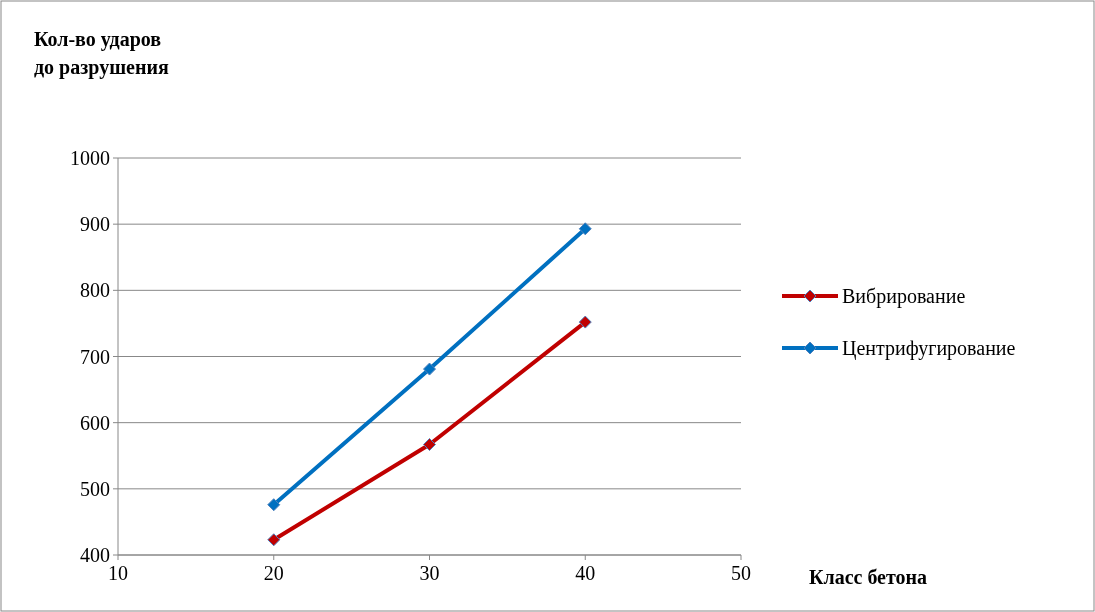 The height and width of the screenshot is (612, 1095). What do you see at coordinates (585, 573) in the screenshot?
I see `x-tick-label: 40` at bounding box center [585, 573].